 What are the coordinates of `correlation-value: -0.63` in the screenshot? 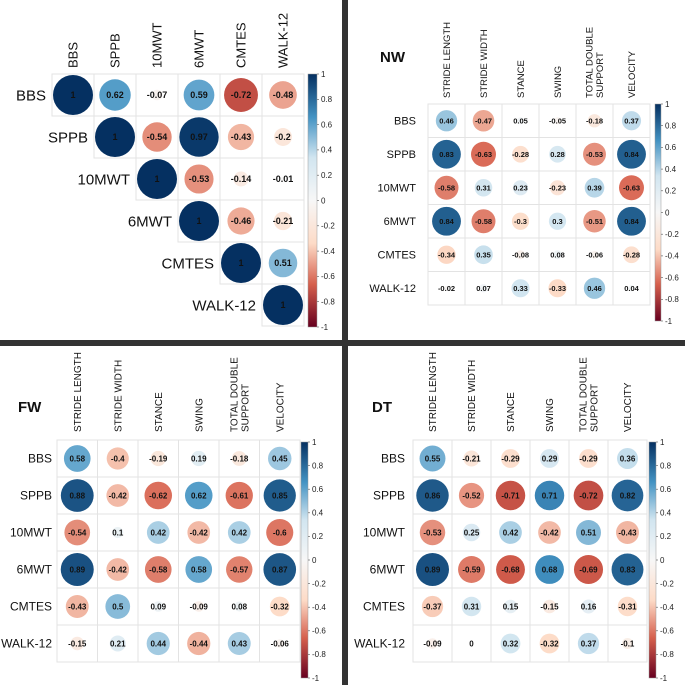 It's located at (631, 187).